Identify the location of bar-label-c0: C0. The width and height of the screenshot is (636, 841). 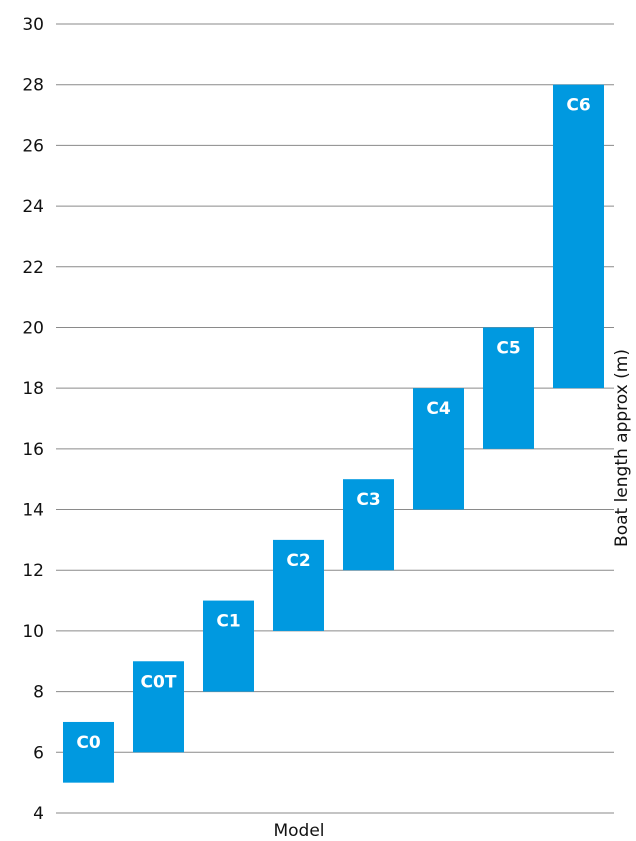
(88, 743).